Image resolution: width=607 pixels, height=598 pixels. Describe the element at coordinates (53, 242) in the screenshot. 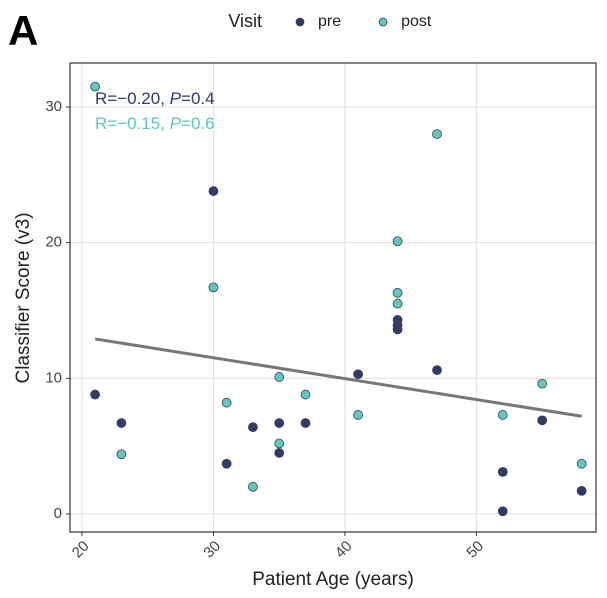

I see `y-tick-label: 20` at that location.